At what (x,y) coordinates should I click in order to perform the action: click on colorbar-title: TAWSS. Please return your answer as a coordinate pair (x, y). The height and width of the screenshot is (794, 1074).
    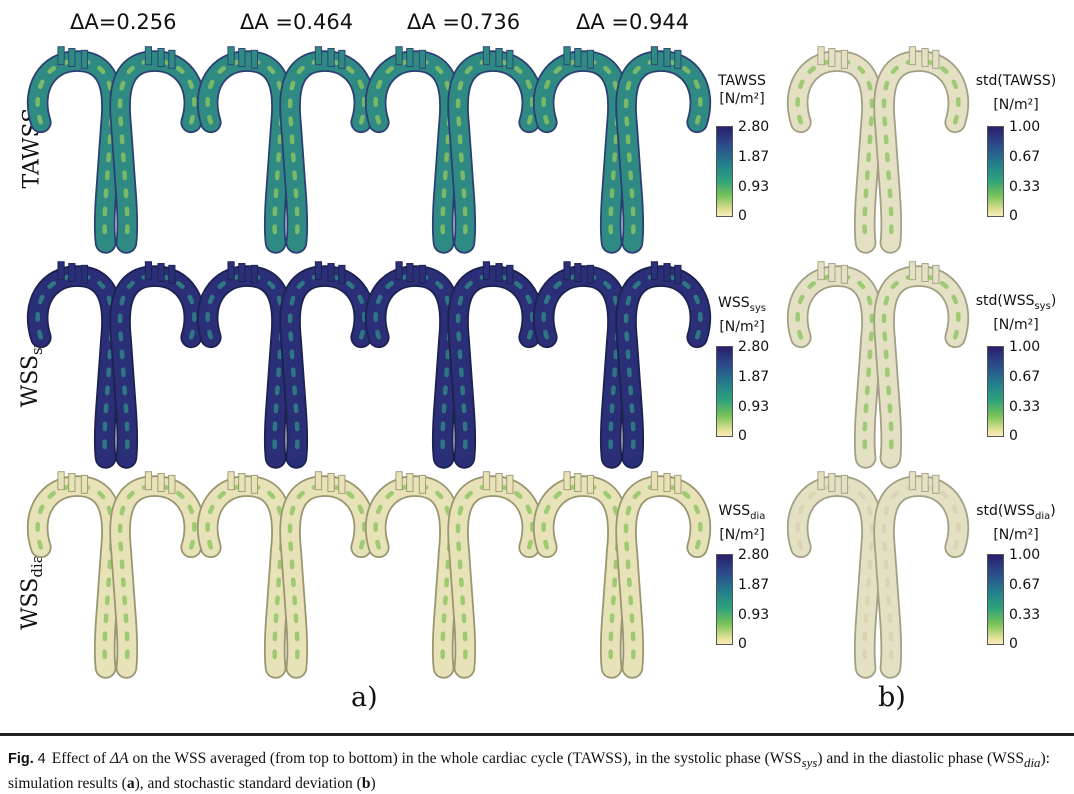
    Looking at the image, I should click on (742, 81).